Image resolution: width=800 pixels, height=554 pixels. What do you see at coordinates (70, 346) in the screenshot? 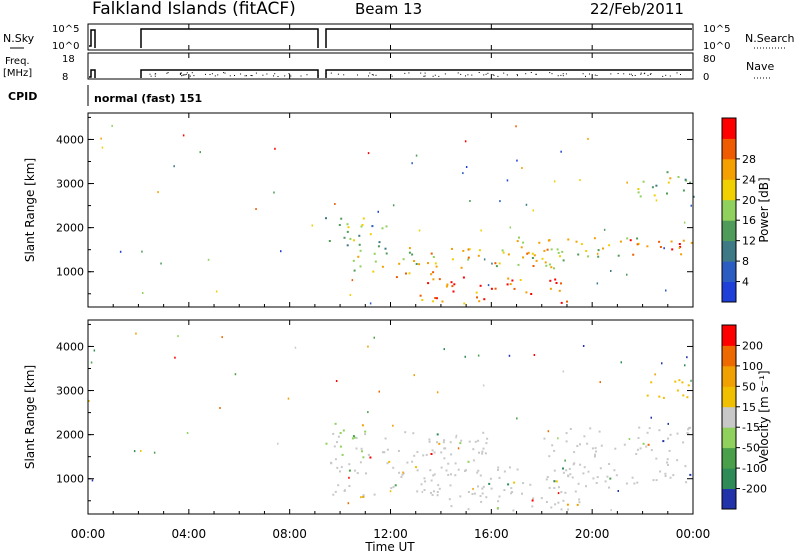
I see `y-tick-label: 4000` at bounding box center [70, 346].